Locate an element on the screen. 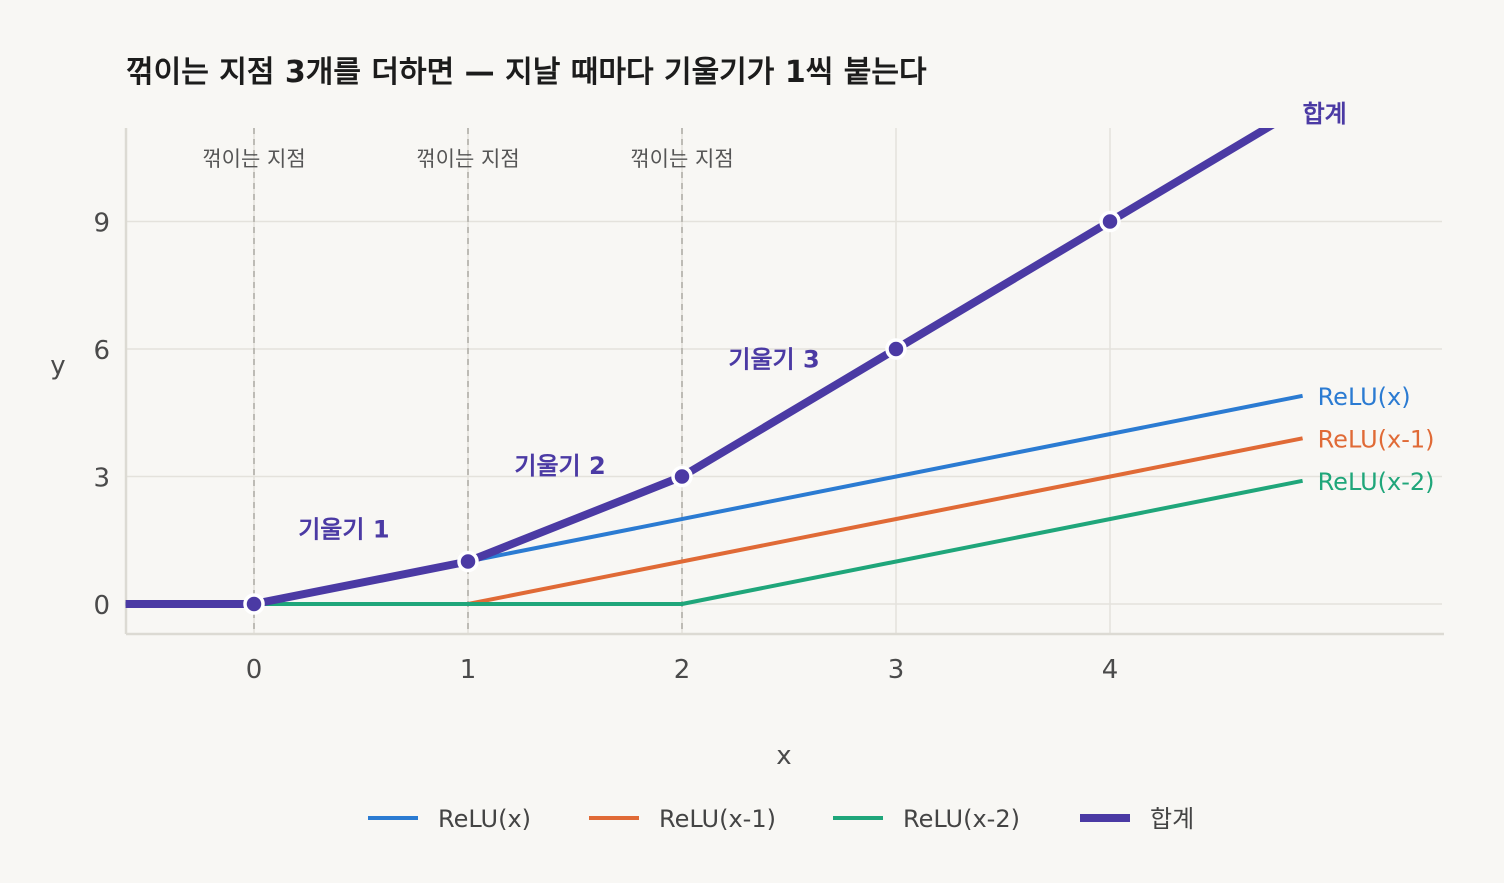 The width and height of the screenshot is (1504, 883). legend-label: ReLU(x-1) is located at coordinates (717, 819).